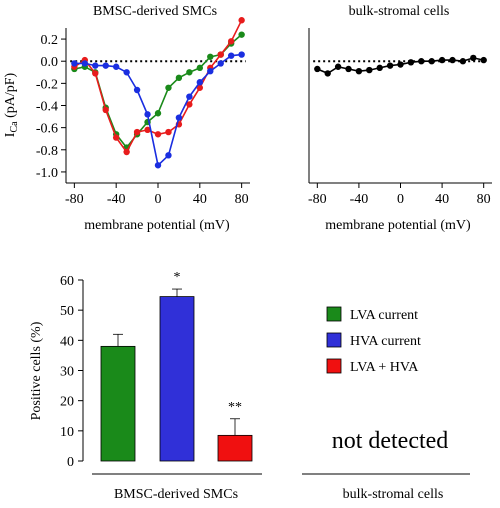 This screenshot has height=508, width=500. What do you see at coordinates (158, 199) in the screenshot?
I see `bmsc-x-tick-label: 0` at bounding box center [158, 199].